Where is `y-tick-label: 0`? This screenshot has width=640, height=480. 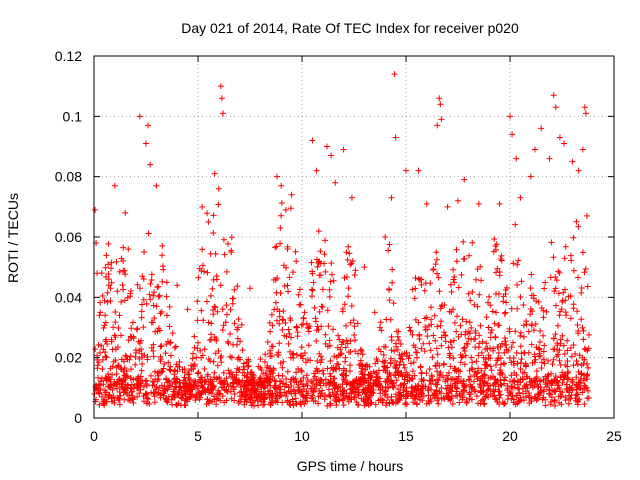
y-tick-label: 0 is located at coordinates (78, 418).